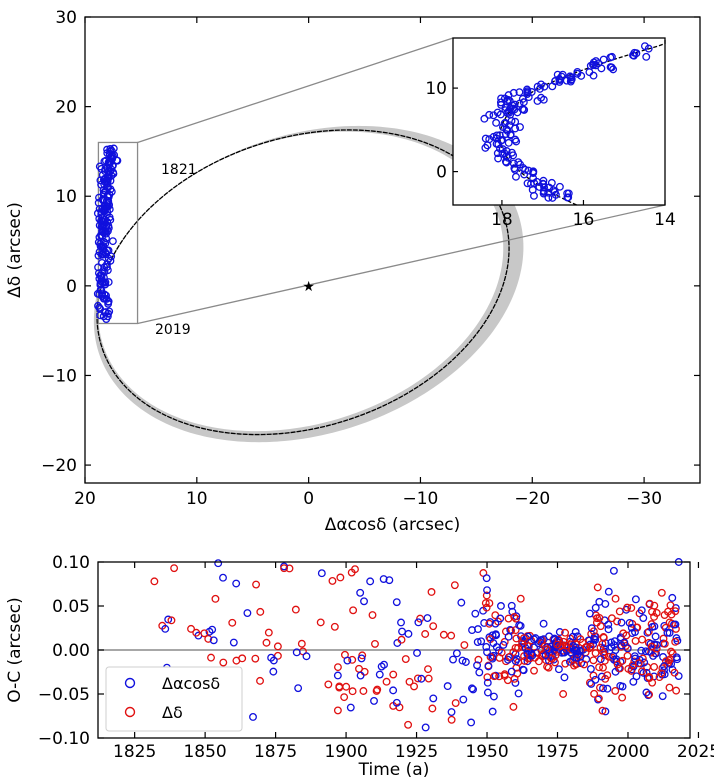 The height and width of the screenshot is (778, 714). What do you see at coordinates (295, 90) in the screenshot?
I see `zoom-connector-top` at bounding box center [295, 90].